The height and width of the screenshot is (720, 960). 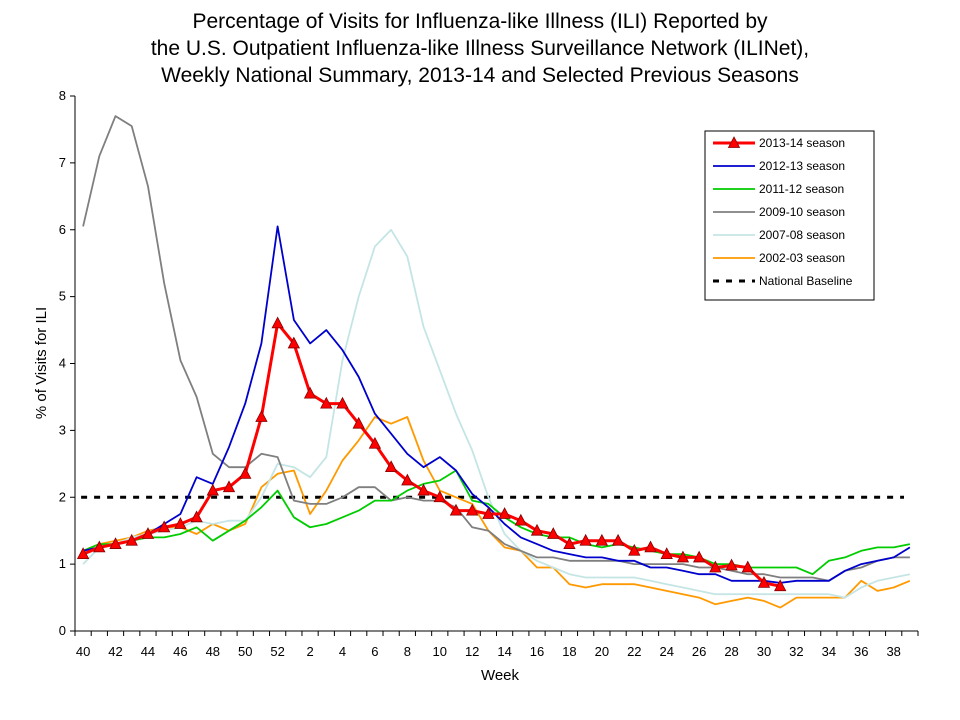 I want to click on x-tick-label: 12, so click(x=472, y=651).